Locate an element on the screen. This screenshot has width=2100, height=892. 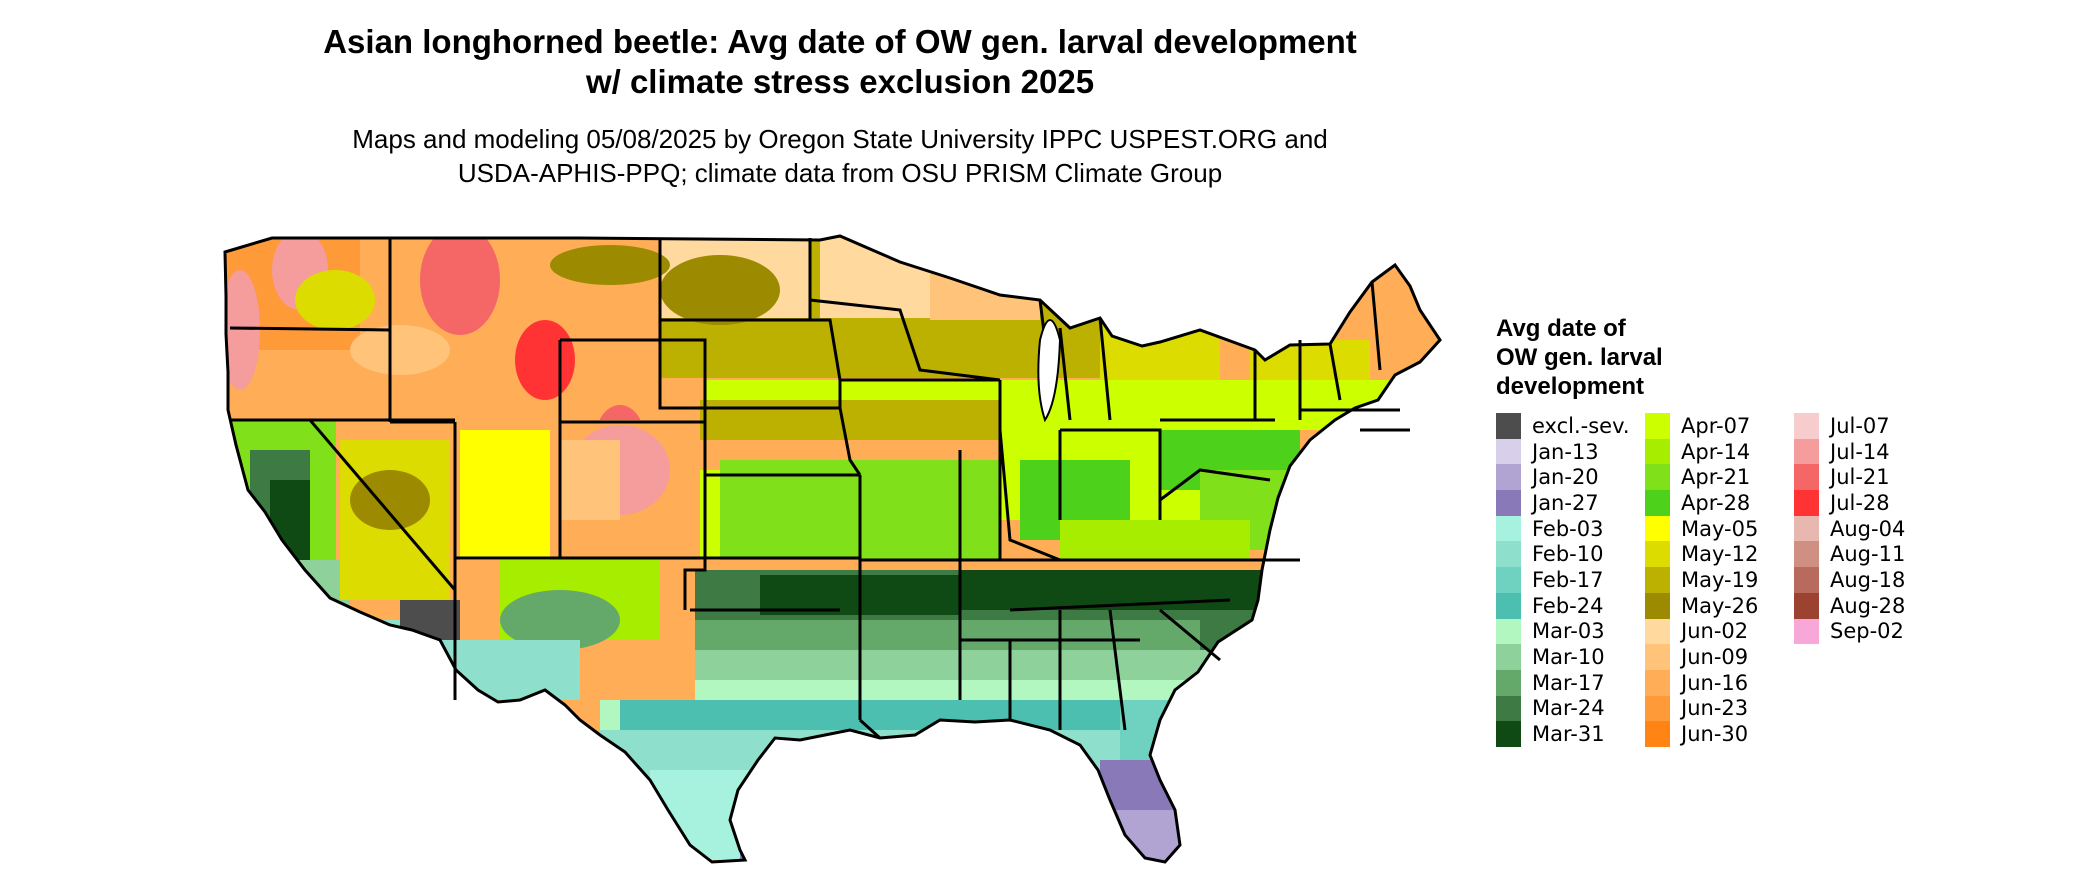
legend-title: Avg date of OW gen. larval development is located at coordinates (1731, 357).